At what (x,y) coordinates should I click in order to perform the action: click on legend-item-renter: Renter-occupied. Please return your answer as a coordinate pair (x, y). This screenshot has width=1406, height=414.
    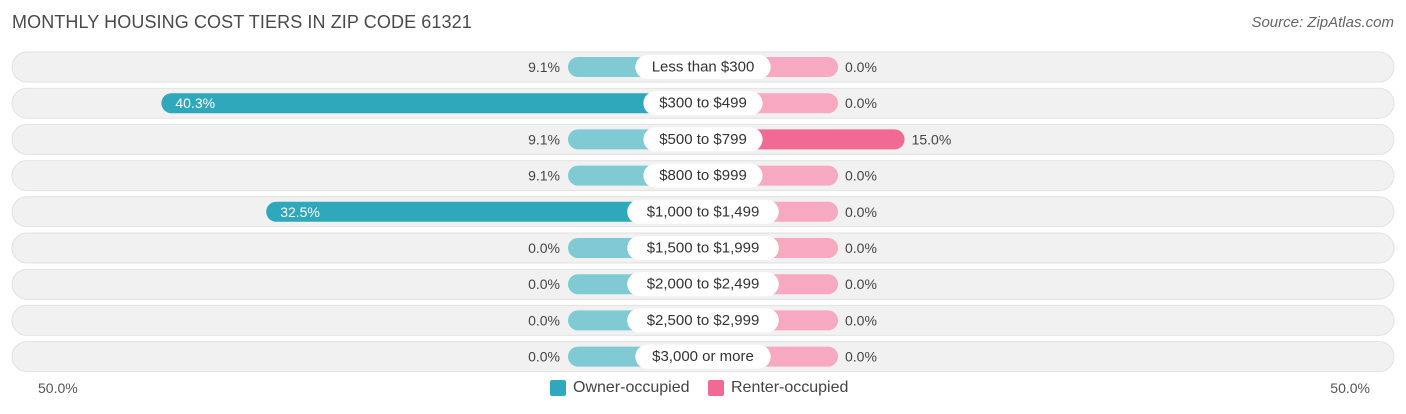
    Looking at the image, I should click on (778, 388).